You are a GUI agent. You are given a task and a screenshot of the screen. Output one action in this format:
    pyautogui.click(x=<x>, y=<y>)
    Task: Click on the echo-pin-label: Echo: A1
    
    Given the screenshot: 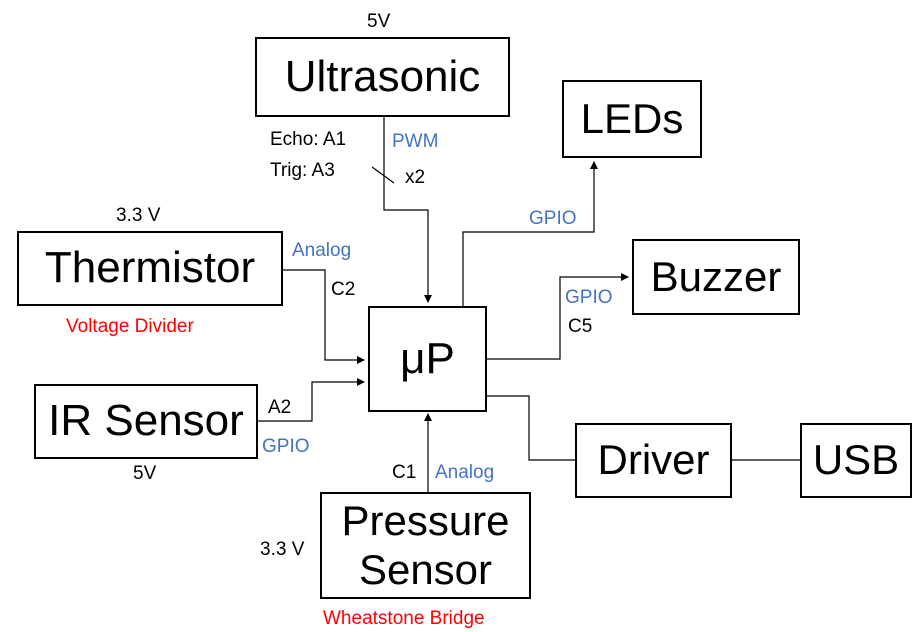 What is the action you would take?
    pyautogui.click(x=308, y=139)
    